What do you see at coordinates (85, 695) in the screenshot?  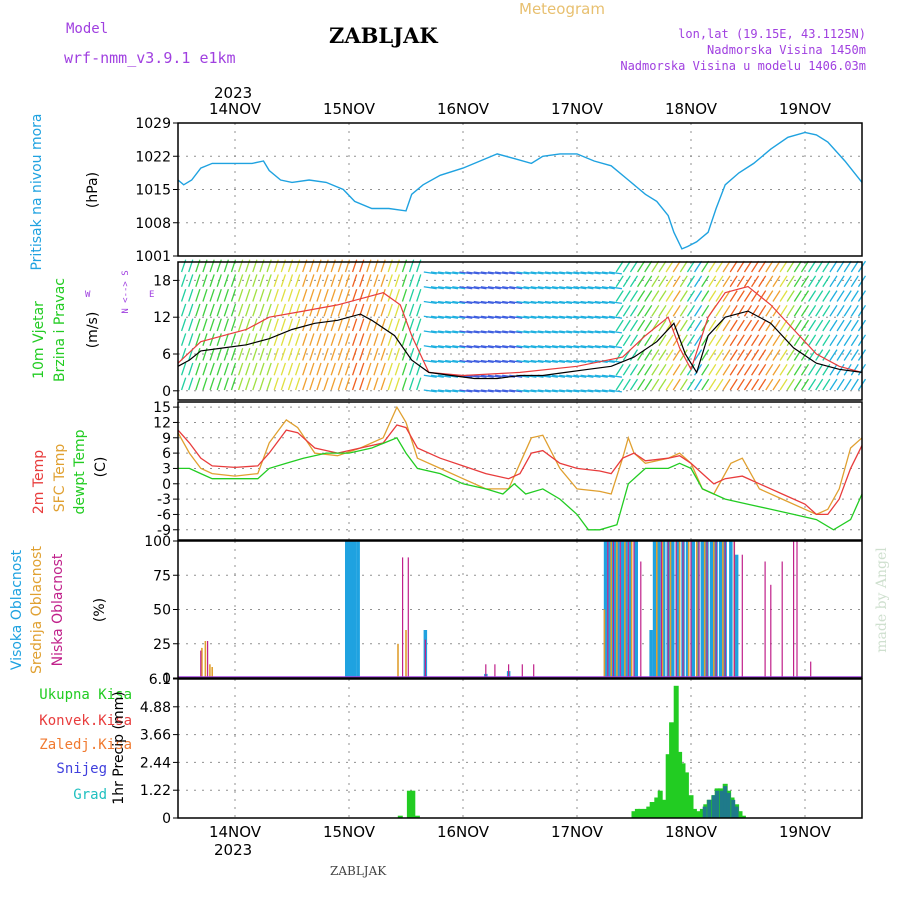 I see `total-precip-label: Ukupna Kisa` at bounding box center [85, 695].